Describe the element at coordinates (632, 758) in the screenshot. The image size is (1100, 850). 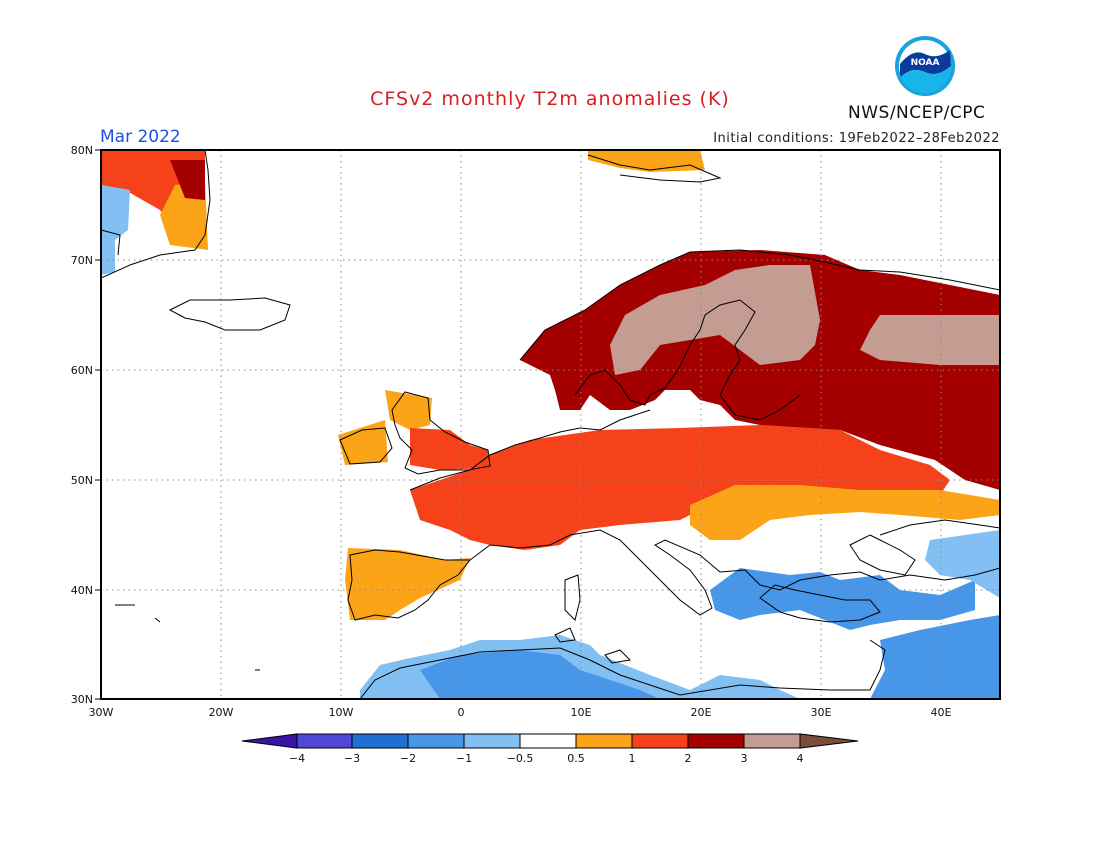
I see `colorbar-label: 1` at that location.